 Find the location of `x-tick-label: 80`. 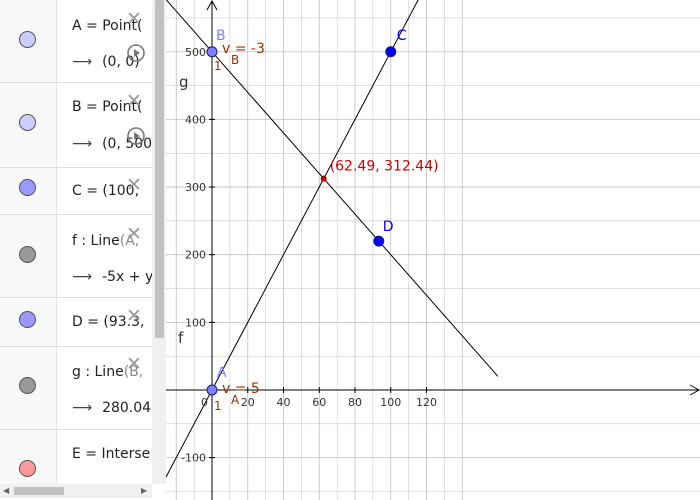

x-tick-label: 80 is located at coordinates (355, 402).